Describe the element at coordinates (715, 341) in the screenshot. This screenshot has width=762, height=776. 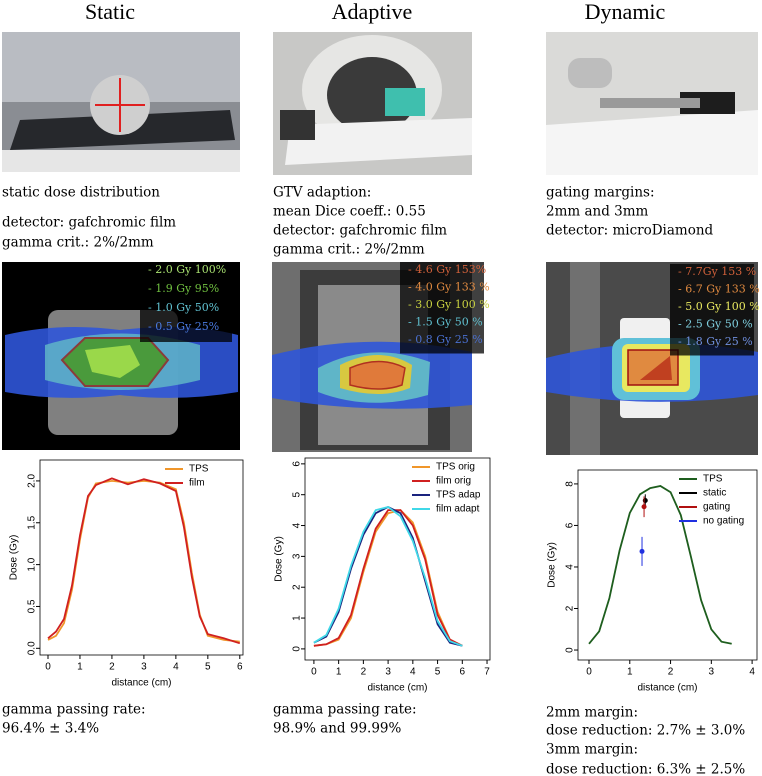
I see `dose-legend-entry: - 1.8 Gy 25 %` at that location.